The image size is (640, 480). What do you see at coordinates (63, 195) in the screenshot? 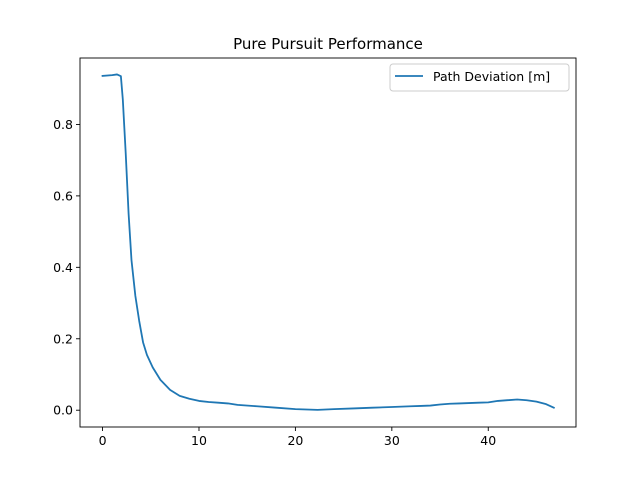
I see `y-tick-label: 0.6` at bounding box center [63, 195].